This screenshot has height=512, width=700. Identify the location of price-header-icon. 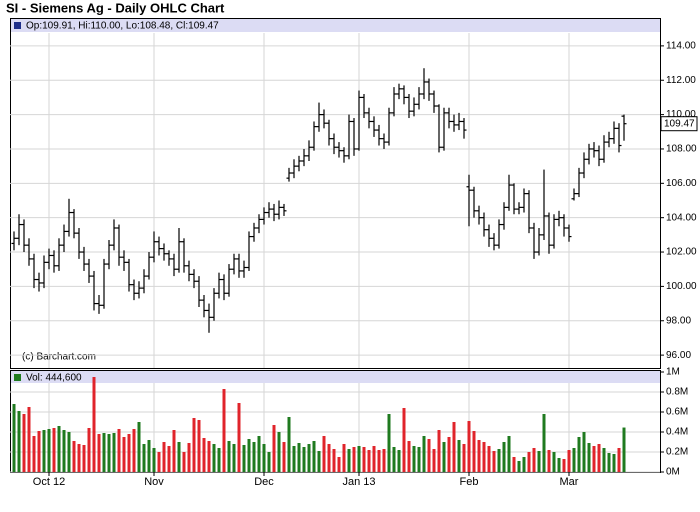
(17, 25).